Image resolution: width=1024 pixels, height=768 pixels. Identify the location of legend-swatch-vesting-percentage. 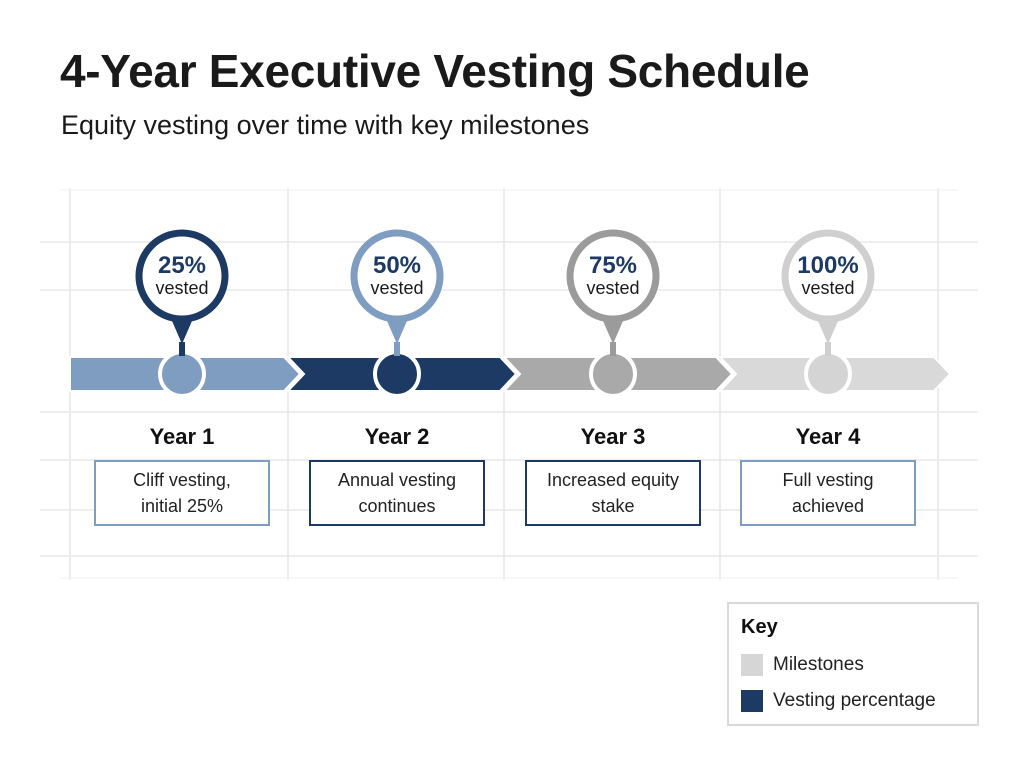
(752, 701).